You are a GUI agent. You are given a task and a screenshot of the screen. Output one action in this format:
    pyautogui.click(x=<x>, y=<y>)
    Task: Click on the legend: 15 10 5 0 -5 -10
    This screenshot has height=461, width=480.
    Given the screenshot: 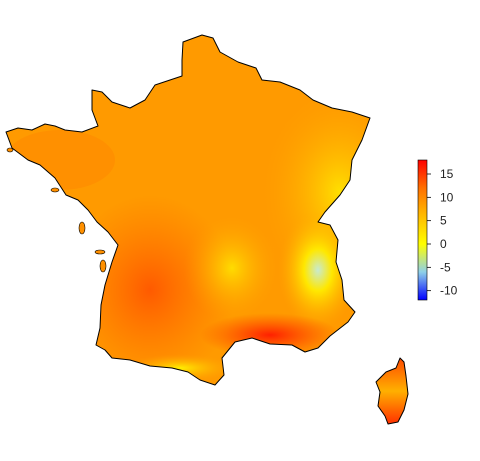 What is the action you would take?
    pyautogui.click(x=437, y=230)
    